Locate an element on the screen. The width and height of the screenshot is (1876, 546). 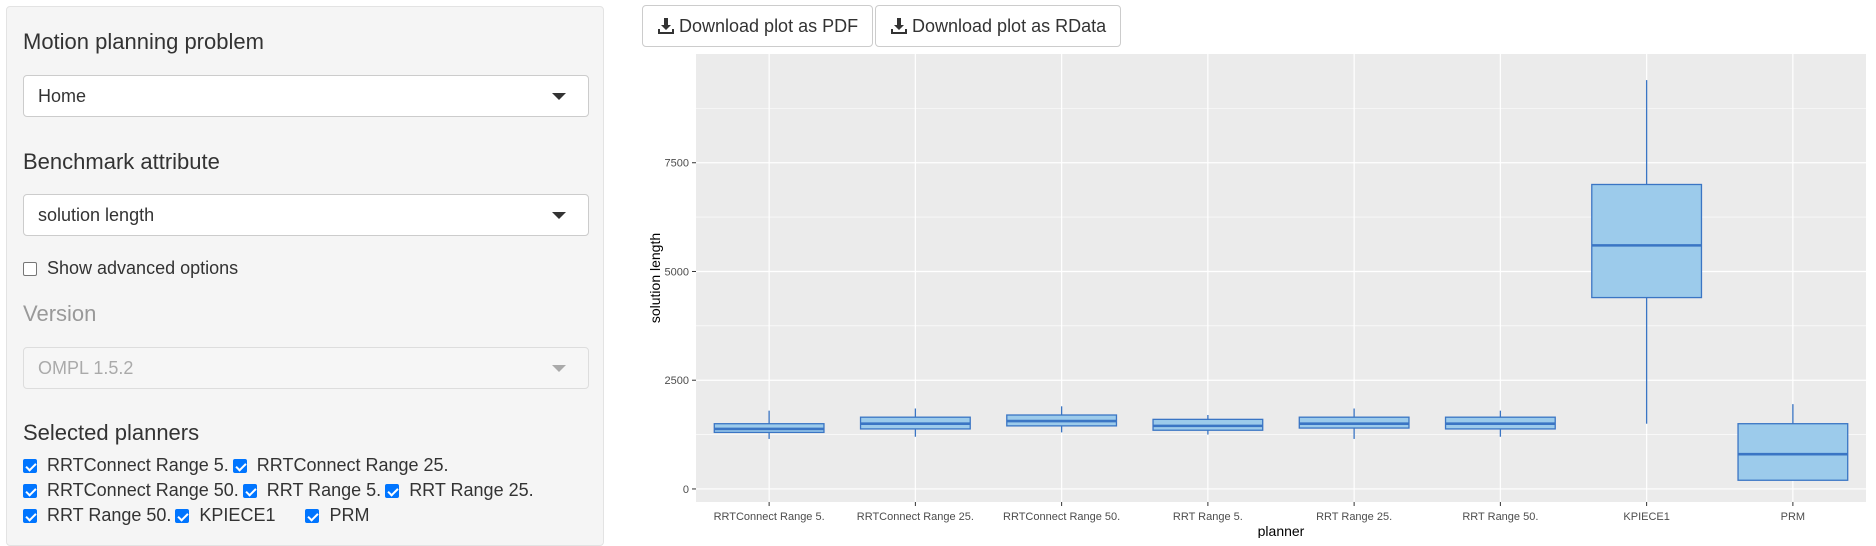
planner-label: PRM is located at coordinates (349, 515).